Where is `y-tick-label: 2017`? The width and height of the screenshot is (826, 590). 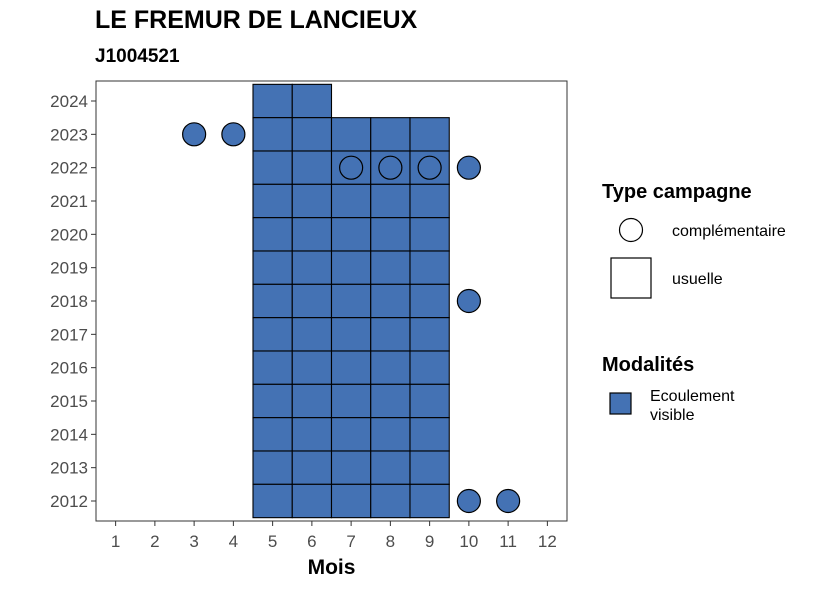 y-tick-label: 2017 is located at coordinates (69, 334).